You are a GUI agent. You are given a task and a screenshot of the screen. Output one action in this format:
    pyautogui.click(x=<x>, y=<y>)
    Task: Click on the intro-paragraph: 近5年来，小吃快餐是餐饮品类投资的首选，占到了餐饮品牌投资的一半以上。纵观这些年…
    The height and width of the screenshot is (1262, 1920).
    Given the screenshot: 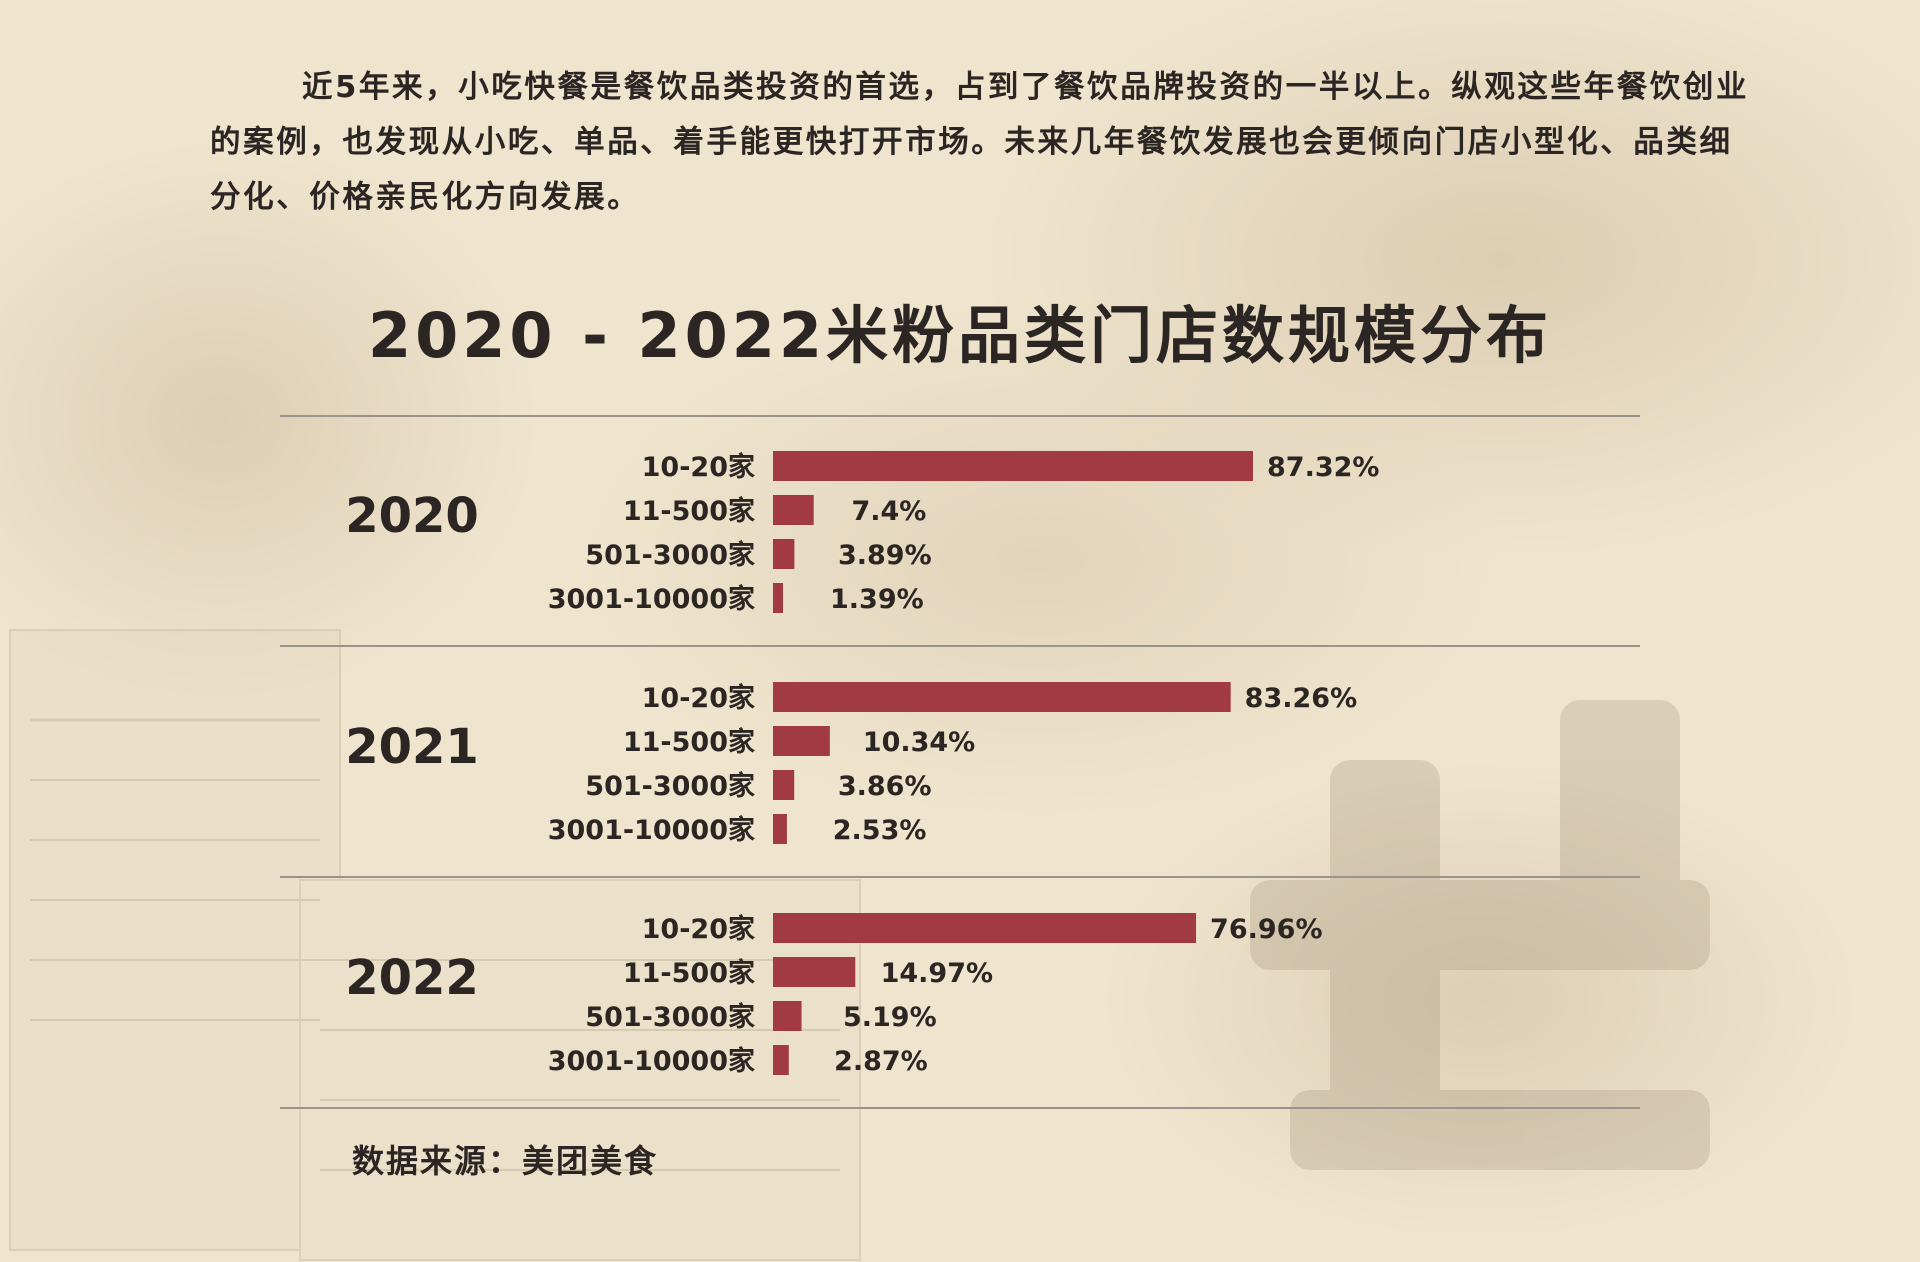 What is the action you would take?
    pyautogui.click(x=980, y=142)
    